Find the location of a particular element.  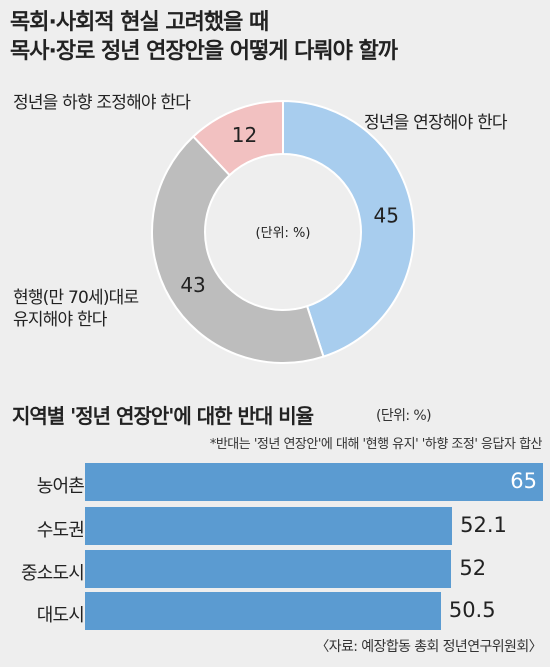

slice-label-extend: 정년을 연장해야 한다 is located at coordinates (436, 123).